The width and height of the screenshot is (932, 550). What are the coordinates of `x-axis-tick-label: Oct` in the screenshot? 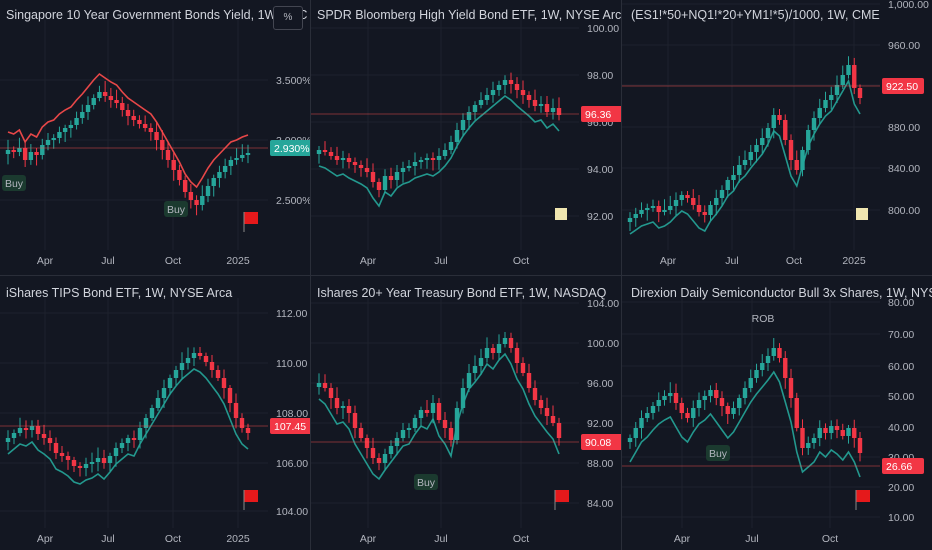 It's located at (794, 261).